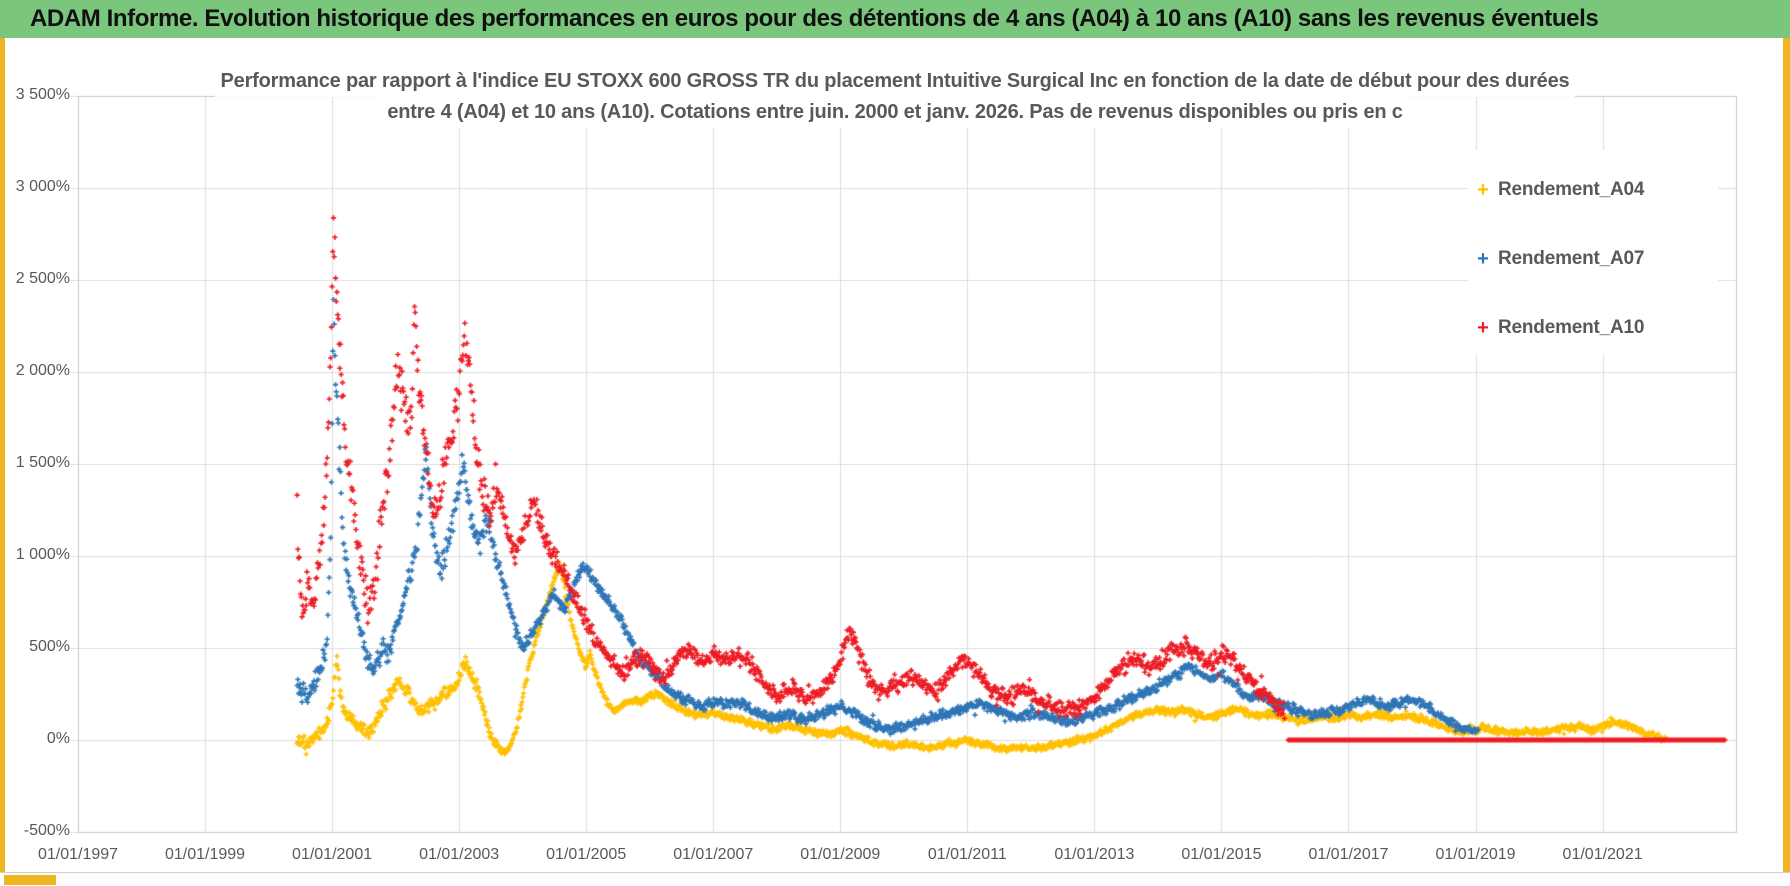 This screenshot has height=886, width=1790. What do you see at coordinates (42, 462) in the screenshot?
I see `y-tick-label: 1 500%` at bounding box center [42, 462].